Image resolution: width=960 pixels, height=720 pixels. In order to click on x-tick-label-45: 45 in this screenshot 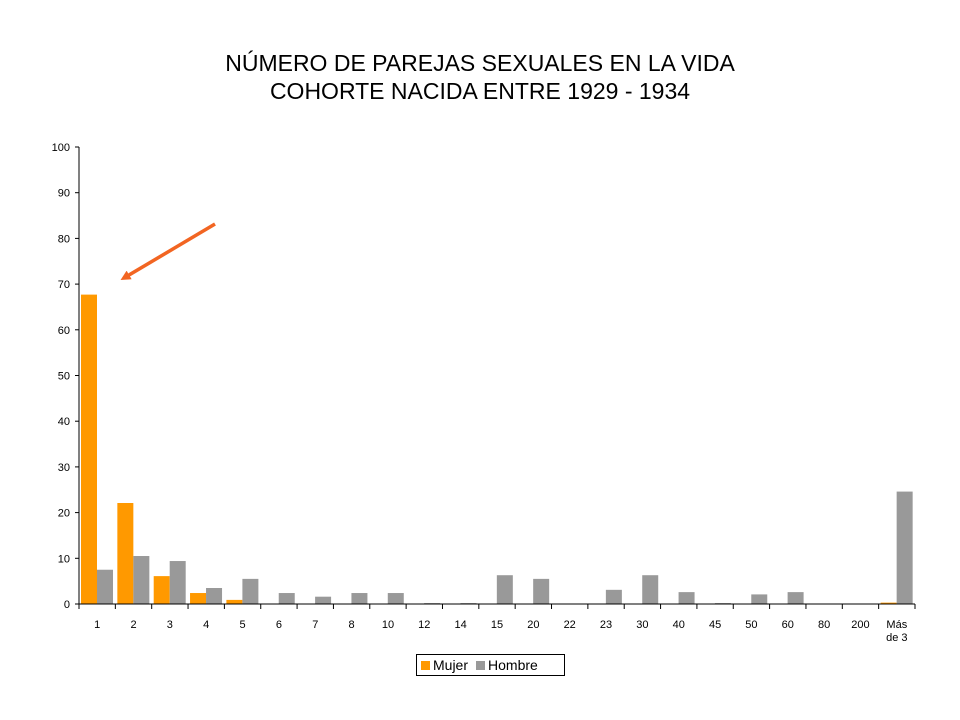, I will do `click(715, 625)`.